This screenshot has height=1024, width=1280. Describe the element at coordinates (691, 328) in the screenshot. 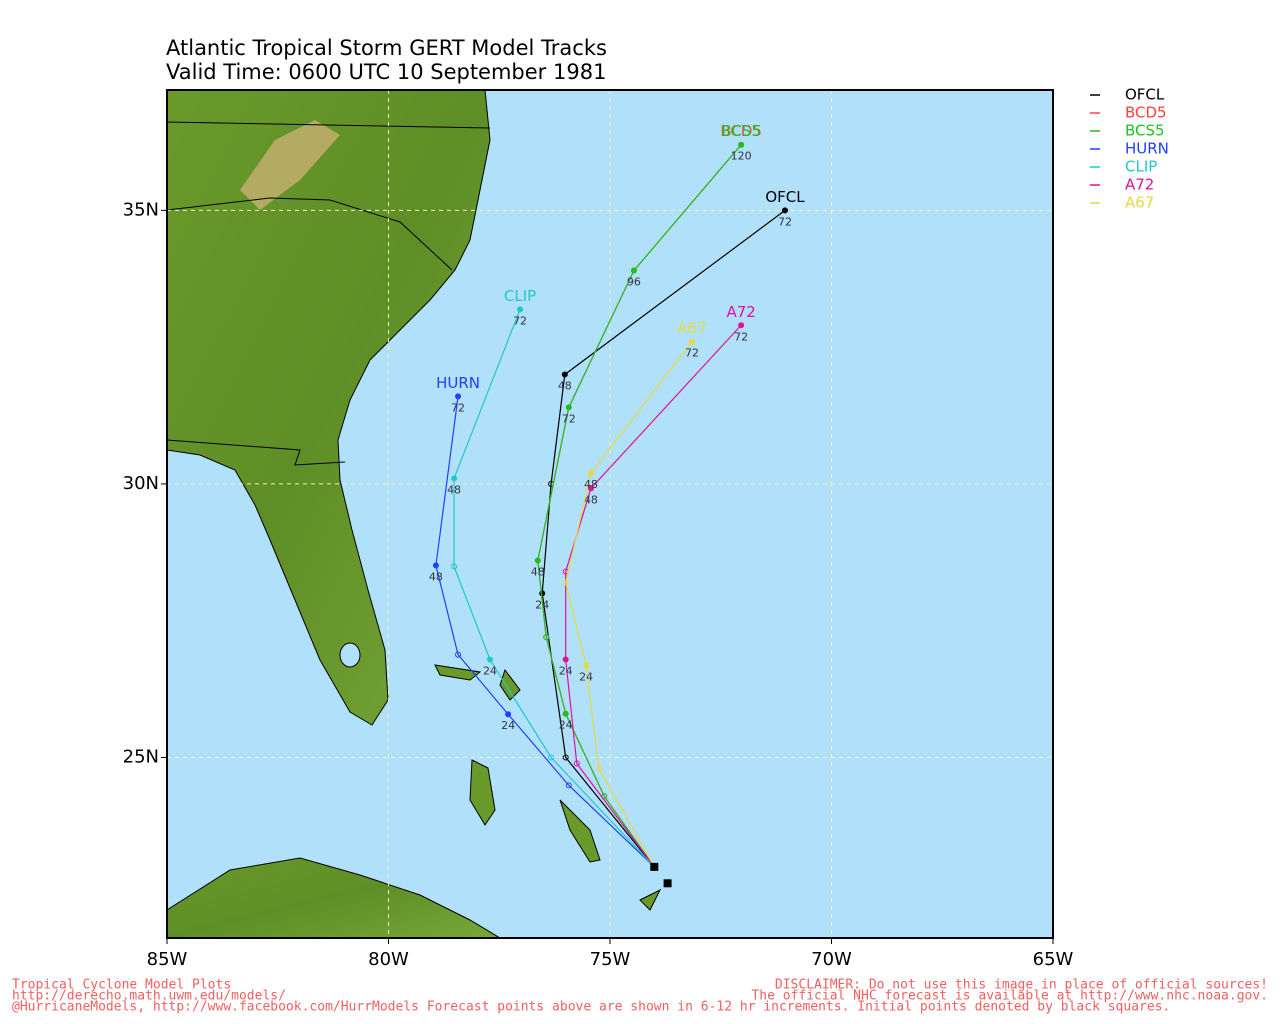

I see `track-name: A67` at that location.